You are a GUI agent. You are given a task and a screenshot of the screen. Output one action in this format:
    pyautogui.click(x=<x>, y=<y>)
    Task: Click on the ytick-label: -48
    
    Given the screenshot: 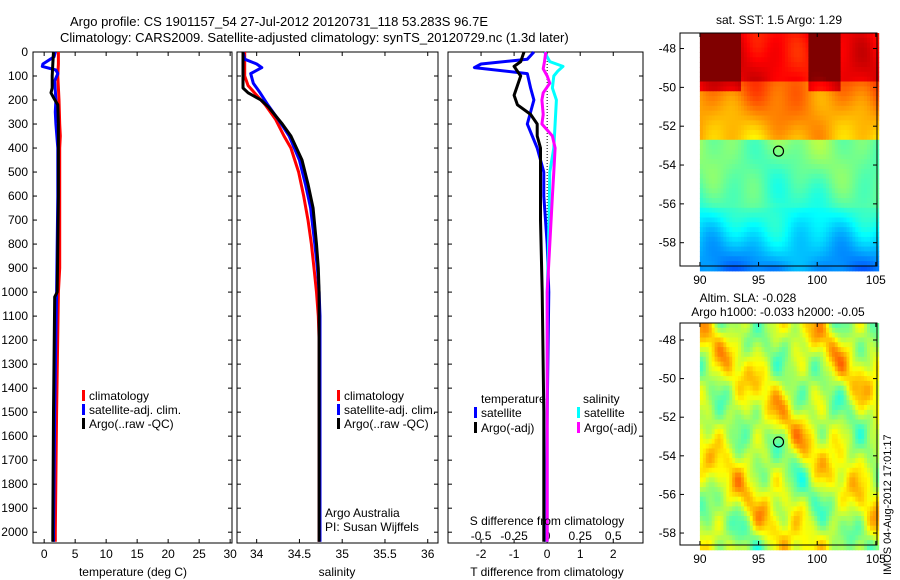 What is the action you would take?
    pyautogui.click(x=668, y=49)
    